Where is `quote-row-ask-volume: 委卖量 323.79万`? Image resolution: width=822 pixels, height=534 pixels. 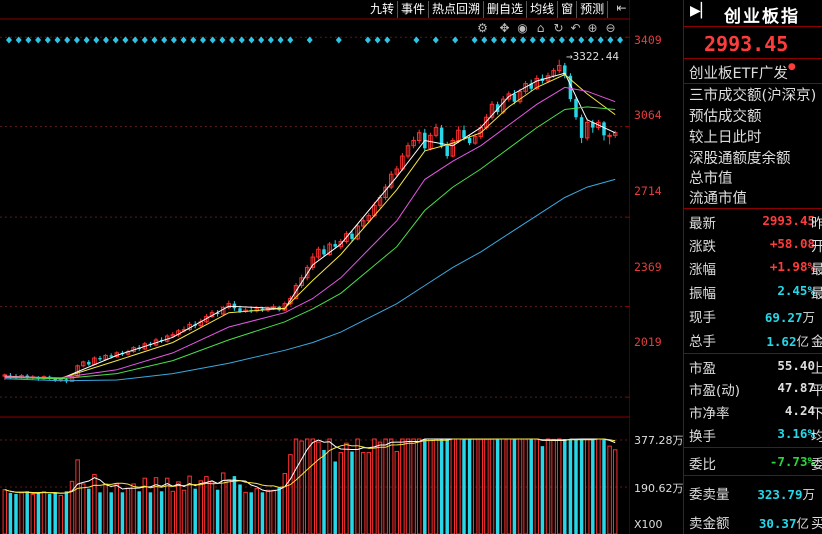
quote-row-ask-volume: 委卖量 323.79万 is located at coordinates (752, 495).